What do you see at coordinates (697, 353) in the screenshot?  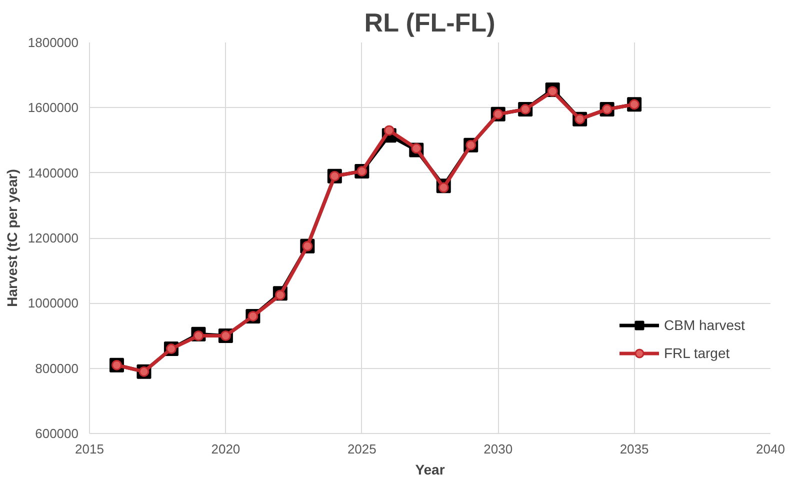 I see `legend-label: FRL target` at bounding box center [697, 353].